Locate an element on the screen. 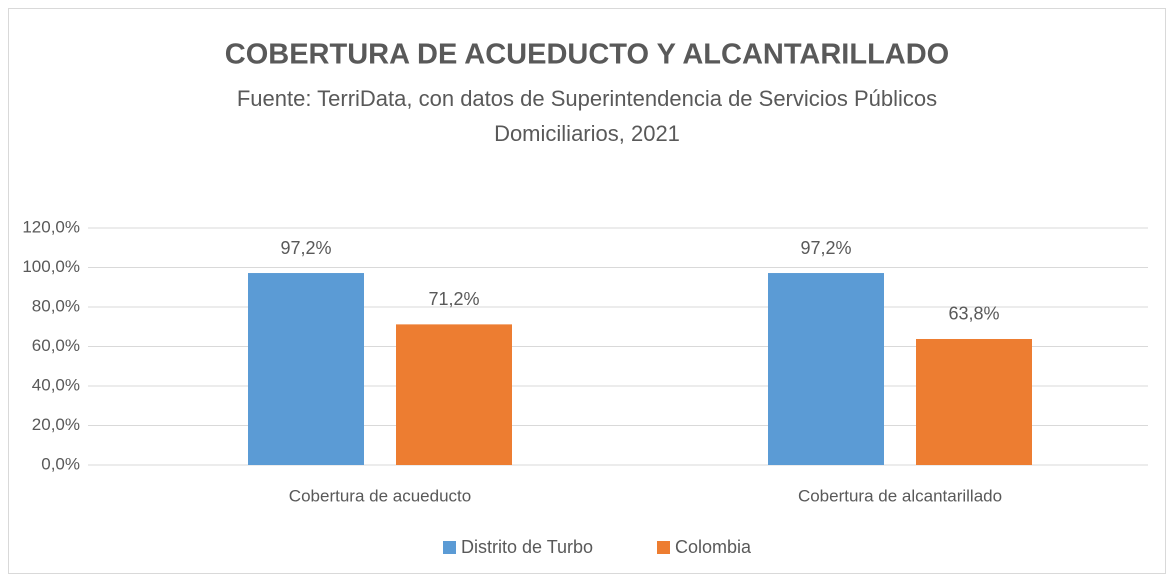 The width and height of the screenshot is (1174, 582). y-tick-label: 20,0% is located at coordinates (56, 424).